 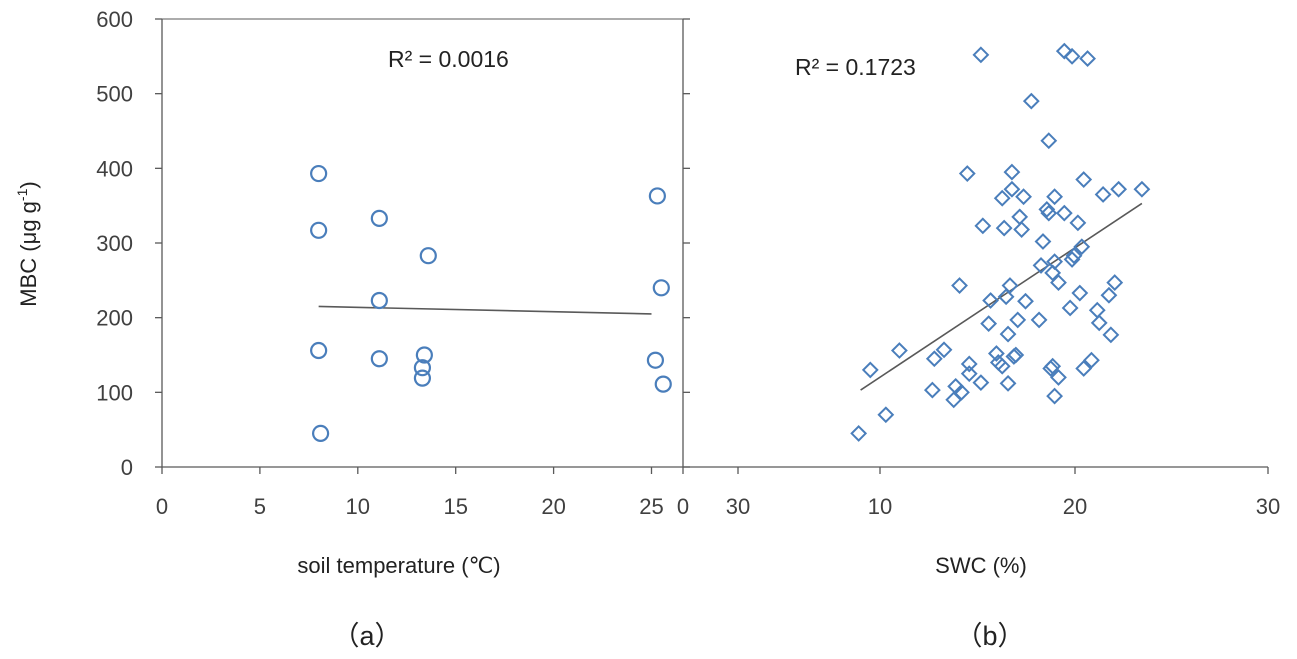 What do you see at coordinates (455, 506) in the screenshot?
I see `panel-a-x-tick-label: 15` at bounding box center [455, 506].